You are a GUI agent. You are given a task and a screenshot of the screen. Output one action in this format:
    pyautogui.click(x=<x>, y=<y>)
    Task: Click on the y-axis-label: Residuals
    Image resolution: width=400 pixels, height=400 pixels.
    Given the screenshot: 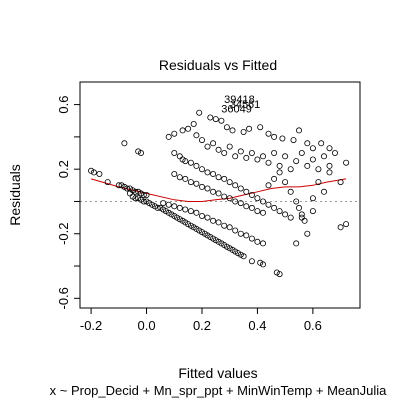 What is the action you would take?
    pyautogui.click(x=15, y=194)
    